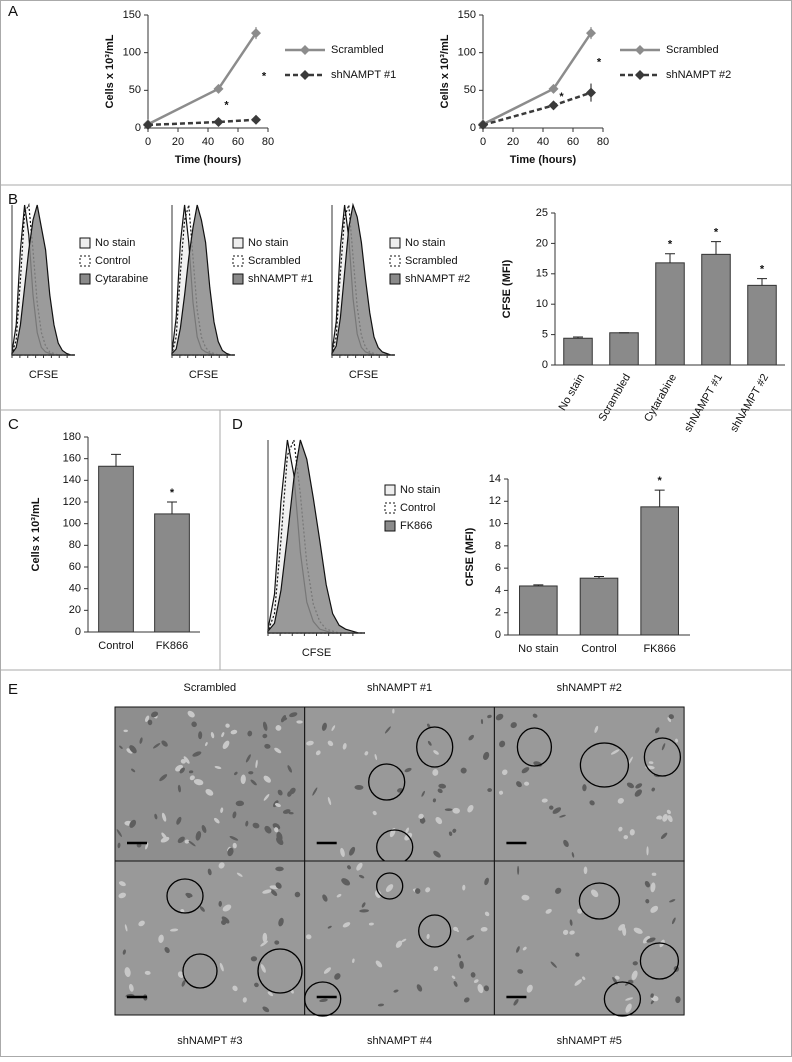  Describe the element at coordinates (543, 160) in the screenshot. I see `x-axis-label: Time (hours)` at that location.